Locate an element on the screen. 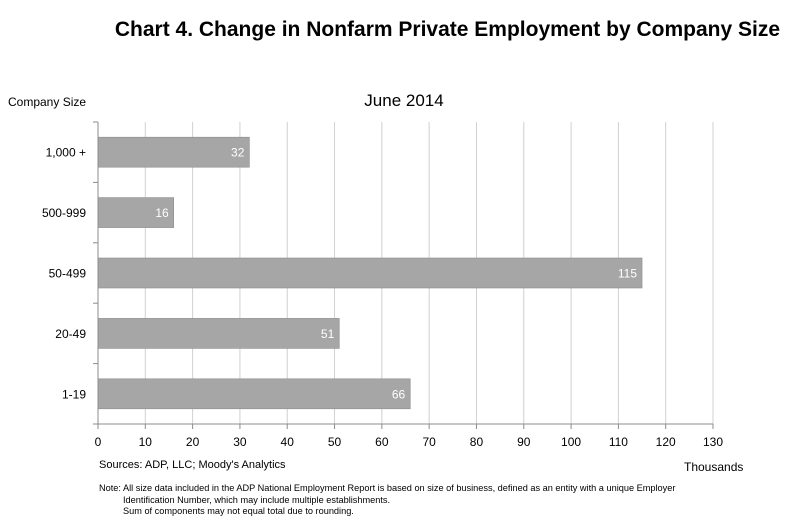 The image size is (800, 524). x-axis-title: Thousands is located at coordinates (713, 467).